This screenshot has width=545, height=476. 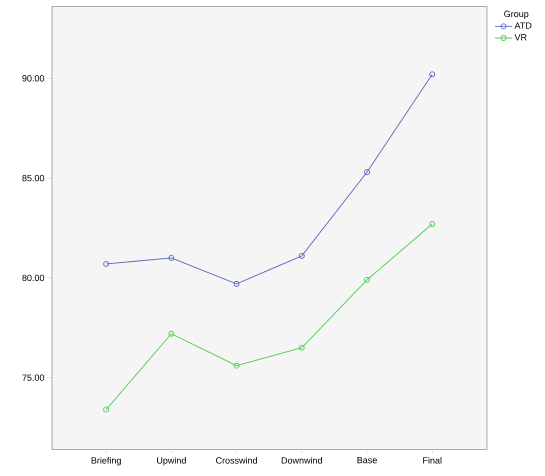 What do you see at coordinates (523, 25) in the screenshot?
I see `legend-label: ATD` at bounding box center [523, 25].